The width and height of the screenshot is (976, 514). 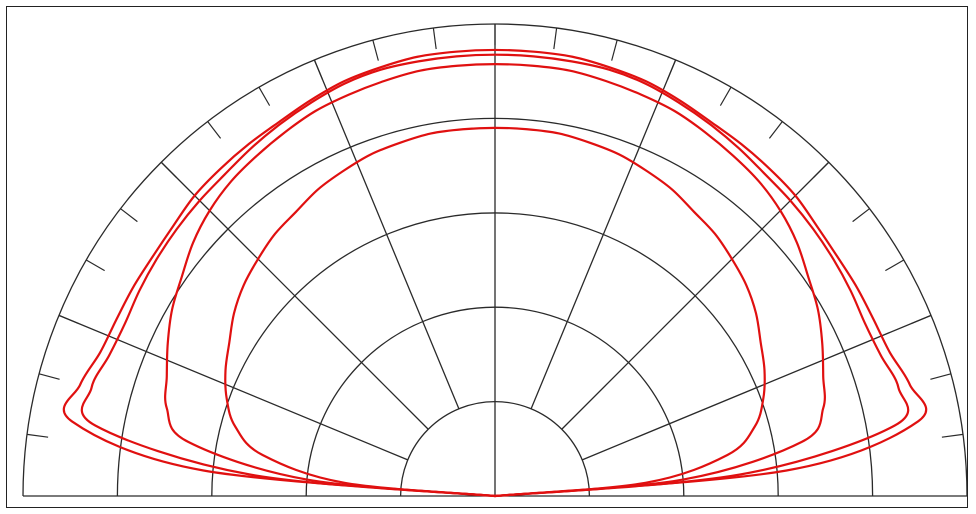 I want to click on spoke-67.5, so click(x=756, y=387).